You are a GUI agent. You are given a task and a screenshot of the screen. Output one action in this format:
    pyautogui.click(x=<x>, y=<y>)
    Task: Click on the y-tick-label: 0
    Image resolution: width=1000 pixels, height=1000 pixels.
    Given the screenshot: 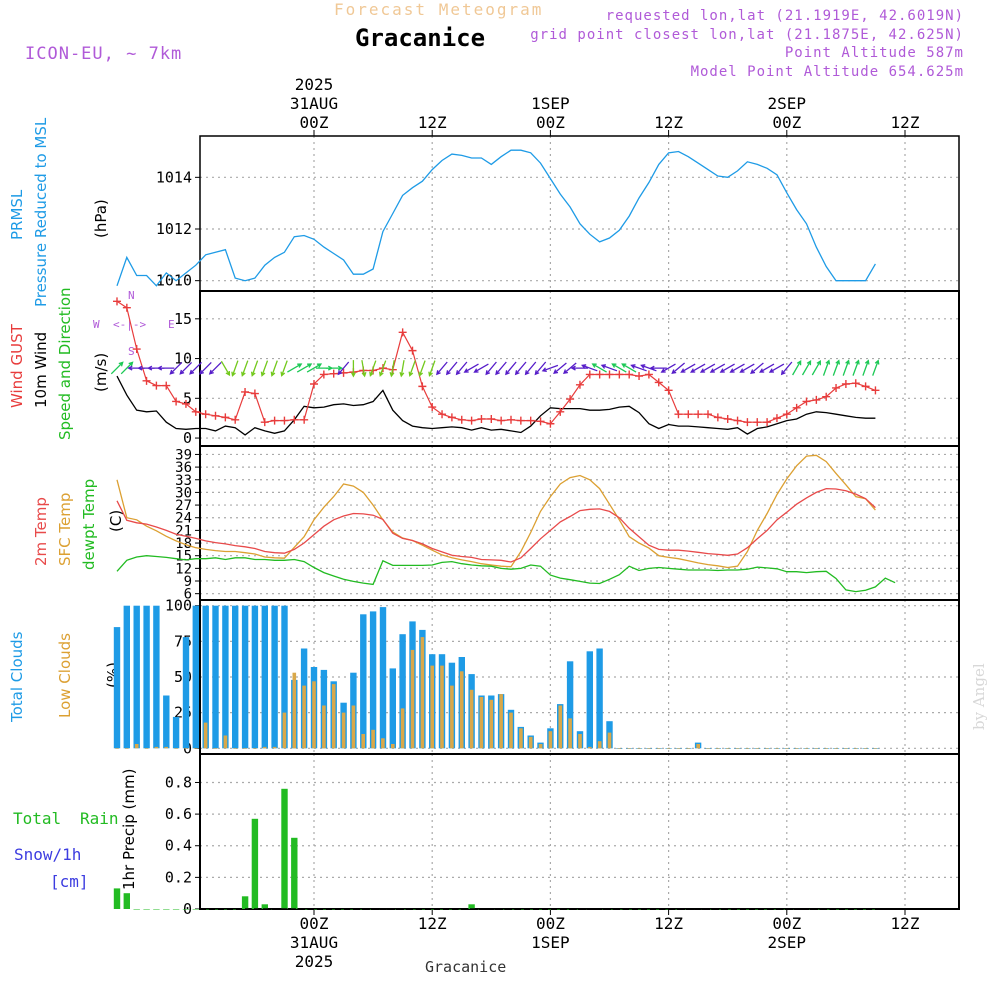 What is the action you would take?
    pyautogui.click(x=187, y=438)
    